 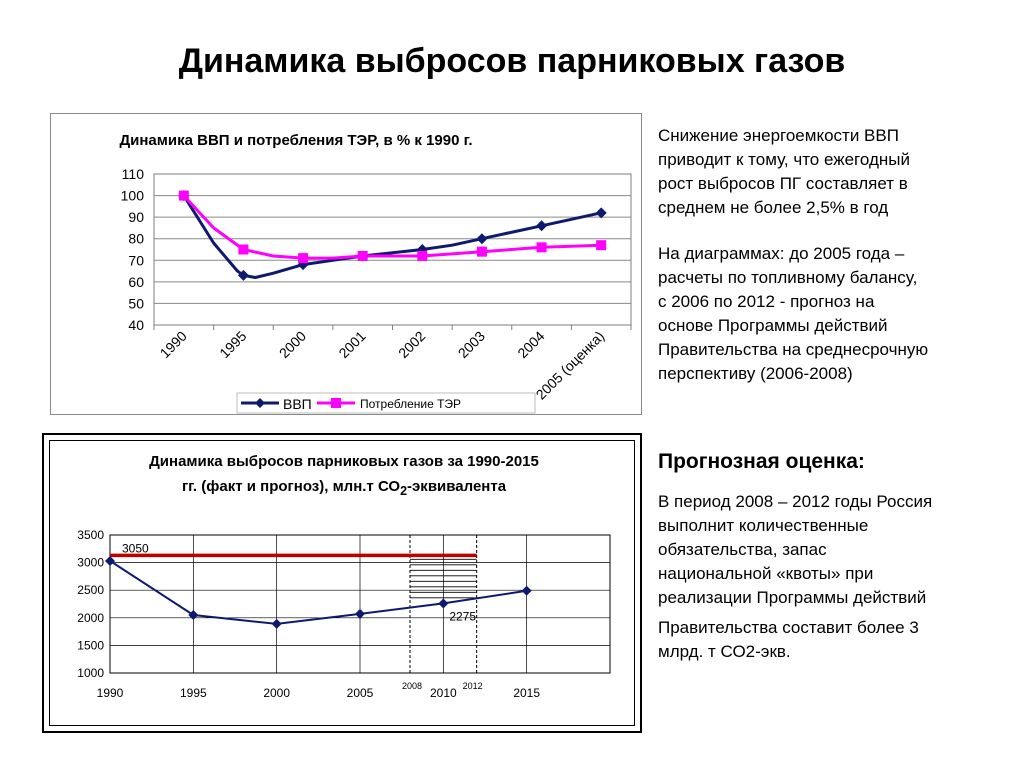 I want to click on chart1-x-tick-label: 1990, so click(x=173, y=344).